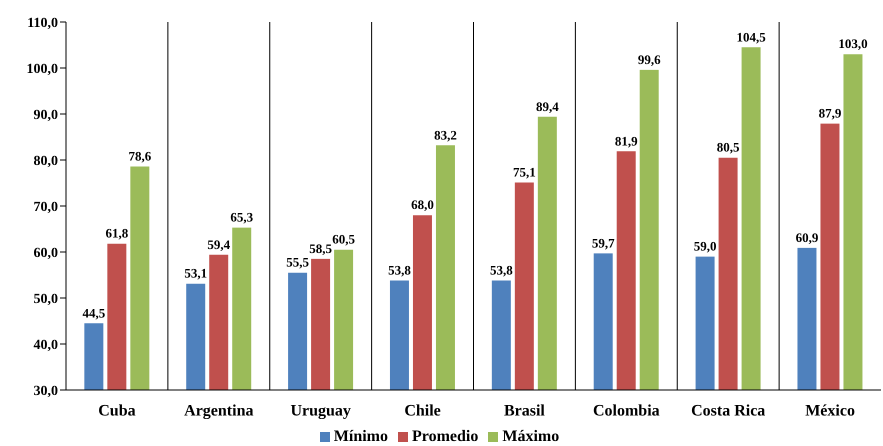  Describe the element at coordinates (626, 411) in the screenshot. I see `x-tick-label: Colombia` at that location.